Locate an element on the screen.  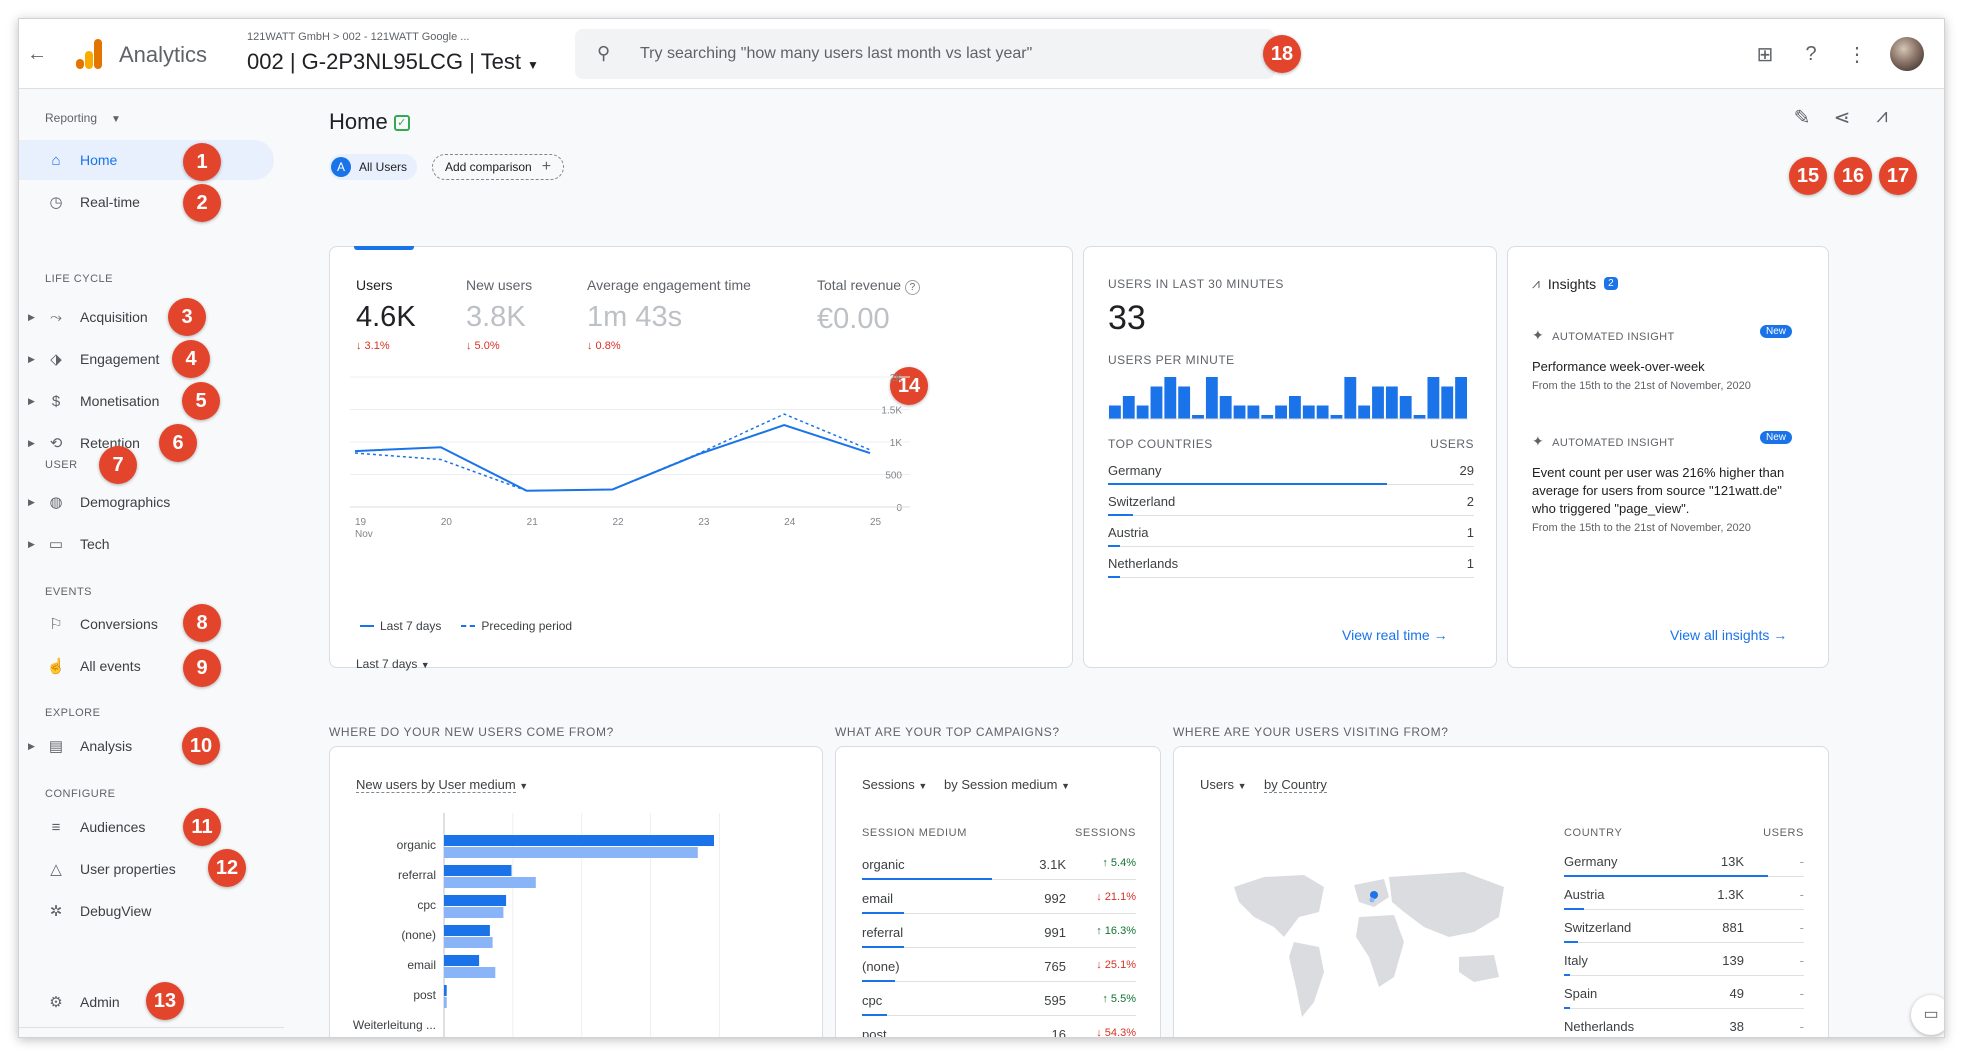
country-name: Germany is located at coordinates (1591, 861).